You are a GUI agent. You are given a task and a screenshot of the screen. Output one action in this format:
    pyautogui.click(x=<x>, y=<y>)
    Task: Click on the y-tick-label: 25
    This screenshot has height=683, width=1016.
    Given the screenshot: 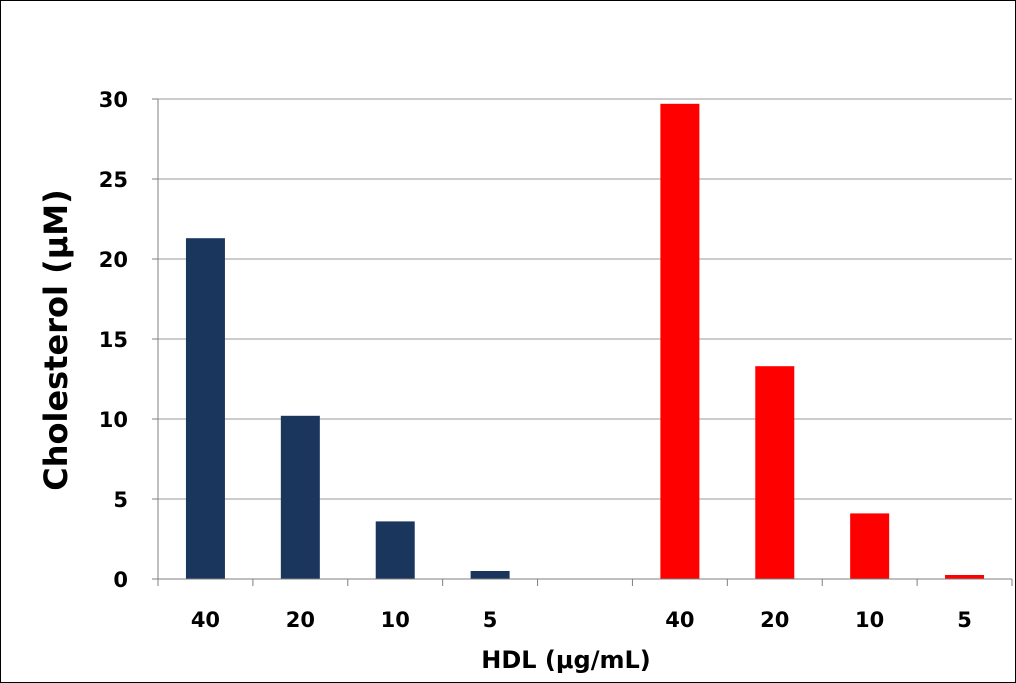 What is the action you would take?
    pyautogui.click(x=113, y=180)
    